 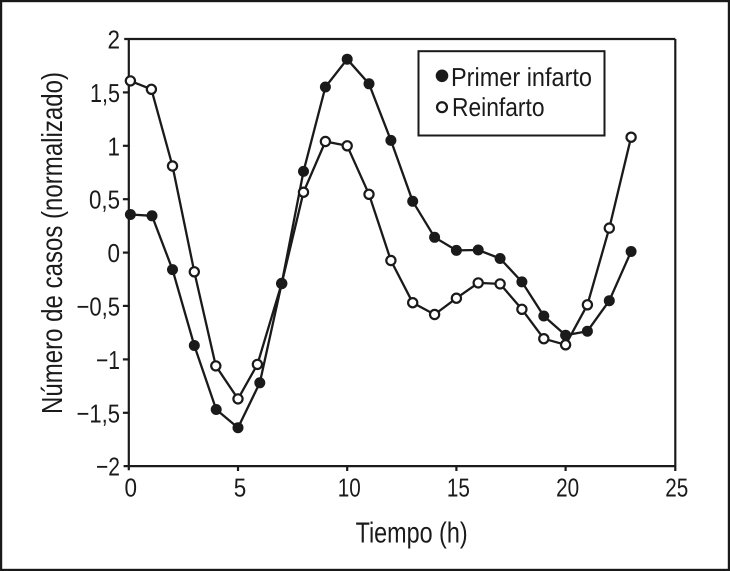 I want to click on svg-text: Tiempo (h), so click(x=412, y=534).